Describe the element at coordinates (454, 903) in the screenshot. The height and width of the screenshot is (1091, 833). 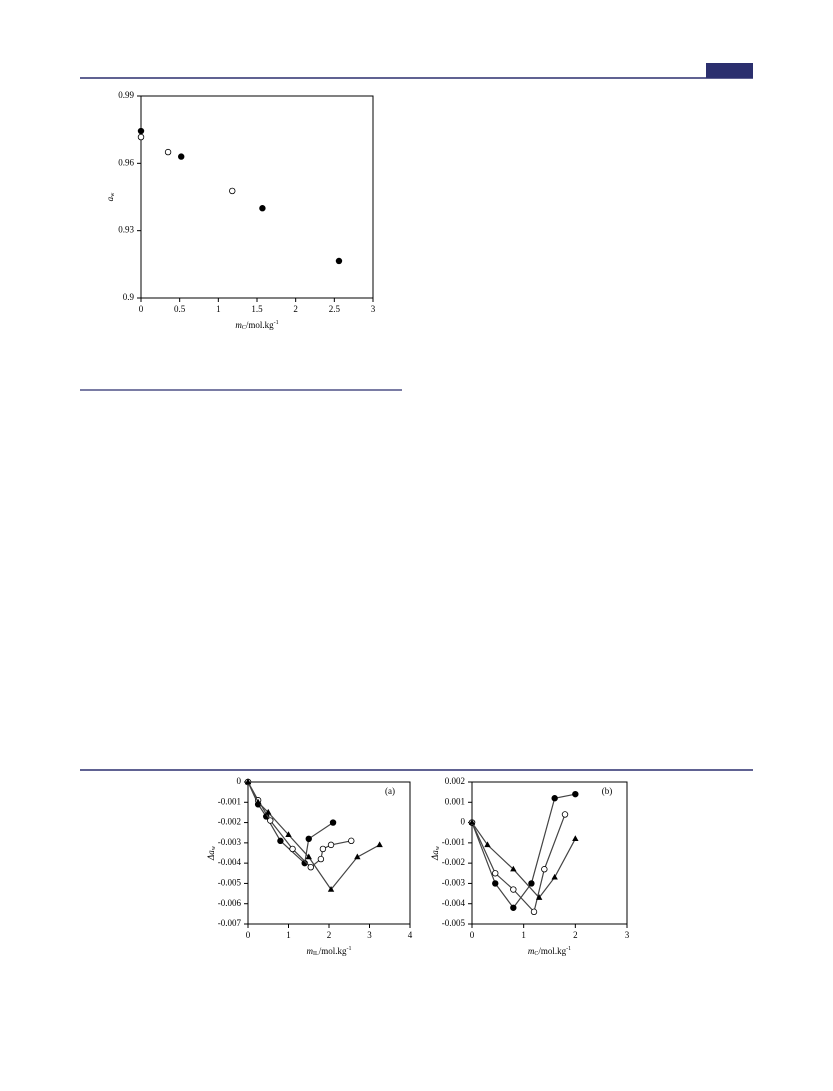
I see `y-tick-label: -0.004` at that location.